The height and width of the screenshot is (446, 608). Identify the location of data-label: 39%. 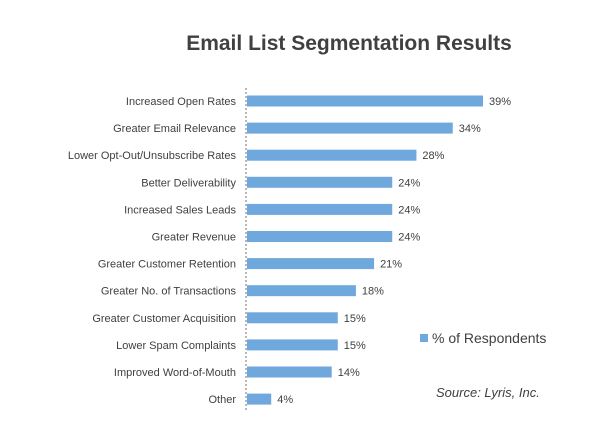
(500, 102).